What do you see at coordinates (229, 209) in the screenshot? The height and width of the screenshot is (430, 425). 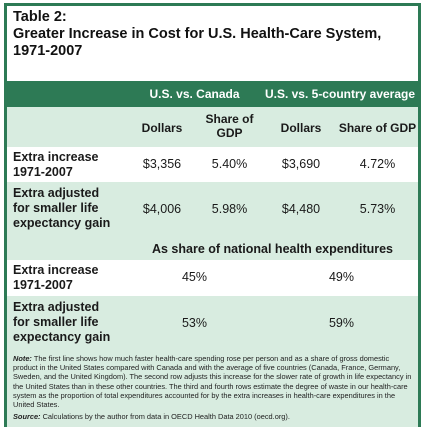 I see `cell-canada-share: 5.98%` at bounding box center [229, 209].